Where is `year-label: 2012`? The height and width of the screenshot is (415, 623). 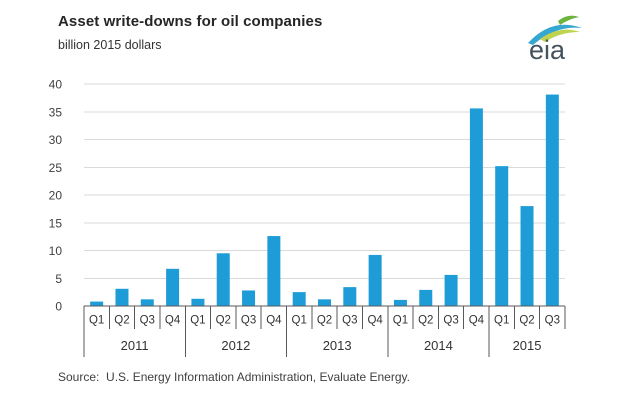
year-label: 2012 is located at coordinates (235, 345).